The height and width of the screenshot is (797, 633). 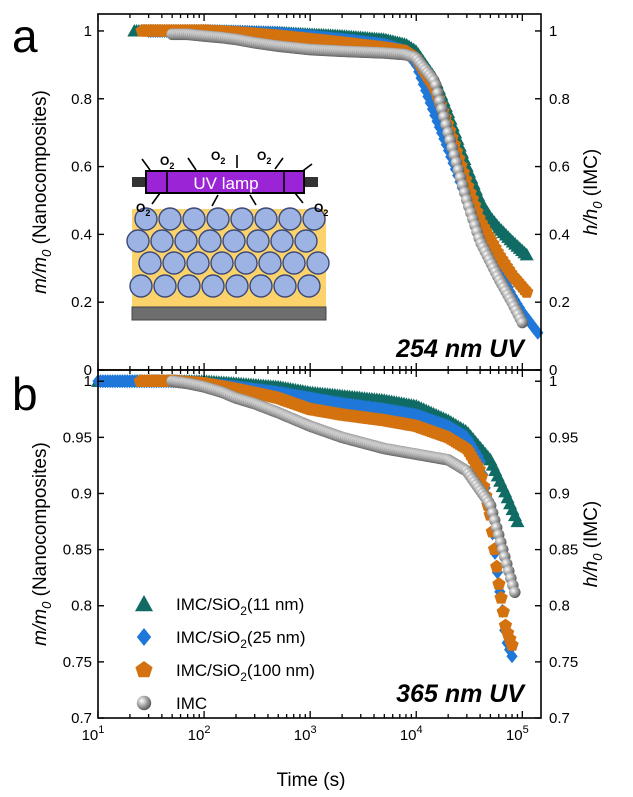 I want to click on legend-marker-triangle, so click(x=144, y=603).